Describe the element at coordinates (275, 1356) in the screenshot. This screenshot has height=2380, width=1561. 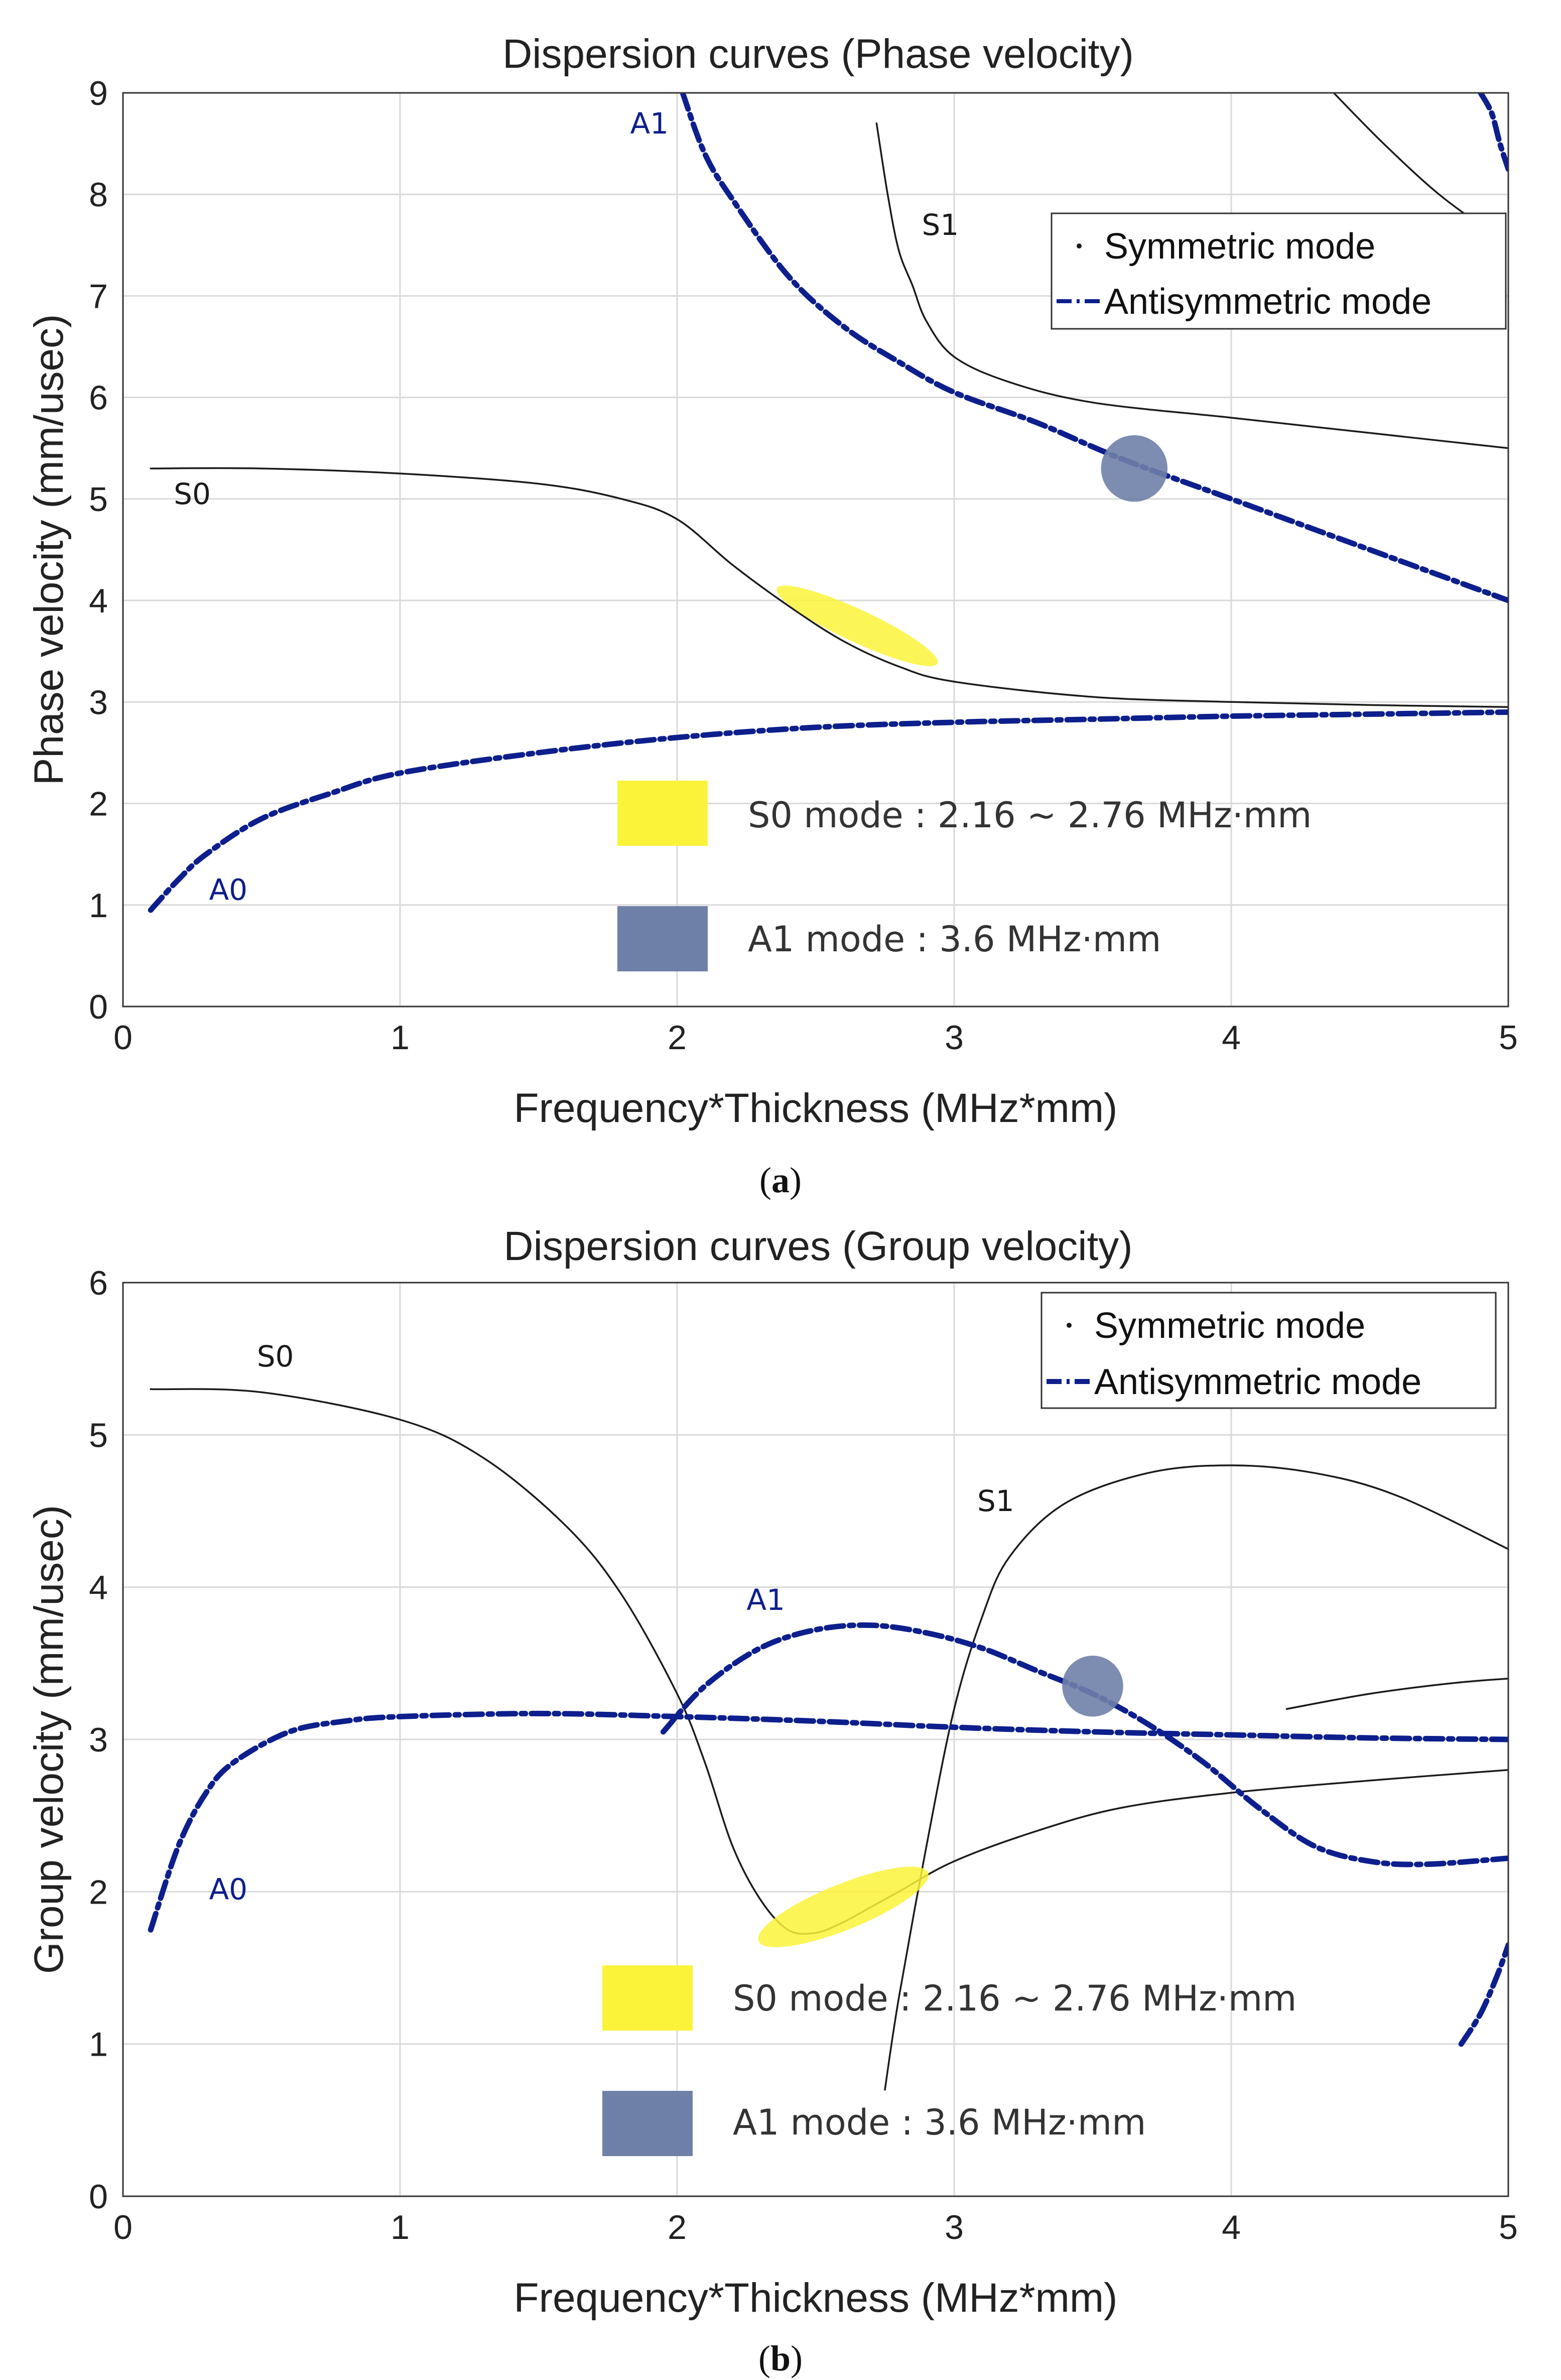
I see `chart-b-series-s0-label: S0` at that location.